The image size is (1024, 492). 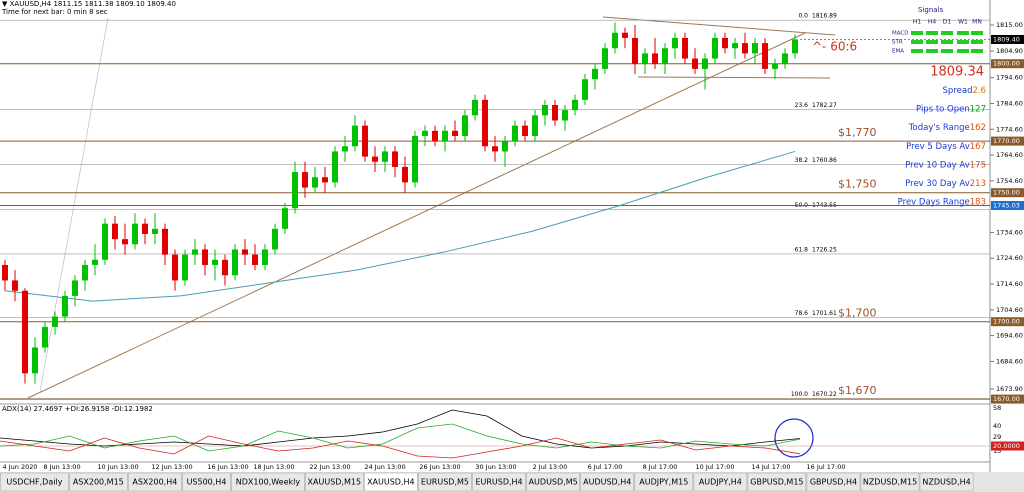 I want to click on time-label: 12 Jun 13:00, so click(x=171, y=467).